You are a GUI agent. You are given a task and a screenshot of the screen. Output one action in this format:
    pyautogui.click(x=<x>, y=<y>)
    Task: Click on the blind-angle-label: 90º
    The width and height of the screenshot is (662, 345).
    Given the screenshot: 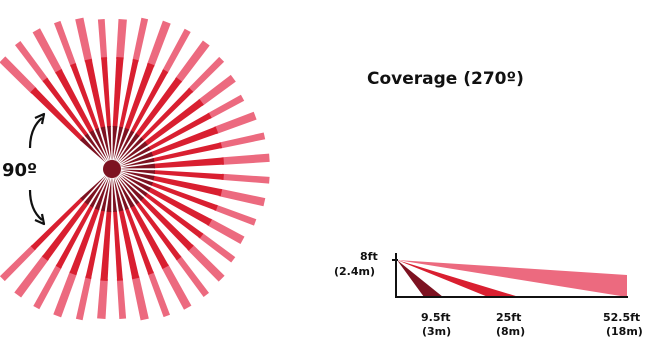 What is the action you would take?
    pyautogui.click(x=19, y=170)
    